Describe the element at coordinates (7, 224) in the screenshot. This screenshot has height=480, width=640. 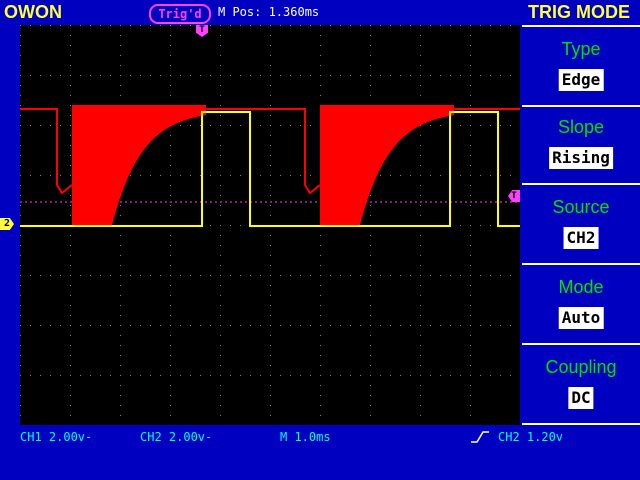
I see `ch2-ground-marker: 2` at that location.